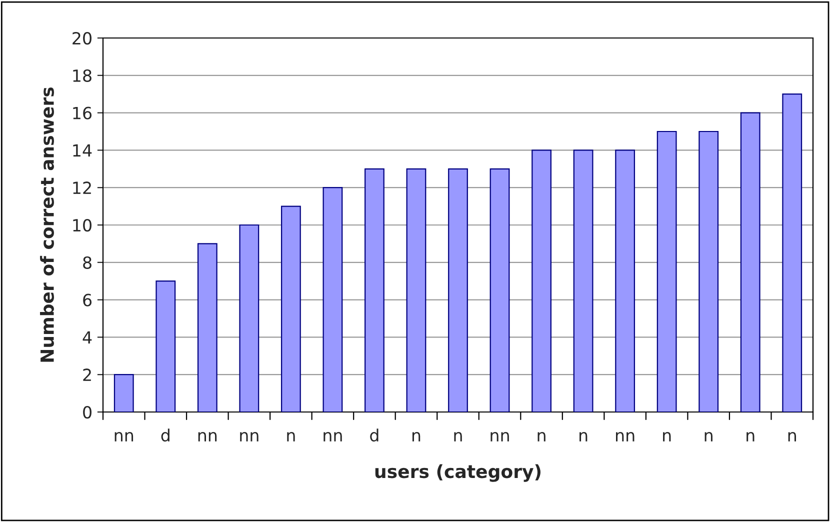 This screenshot has height=522, width=831. I want to click on y-tick-label: 4, so click(87, 337).